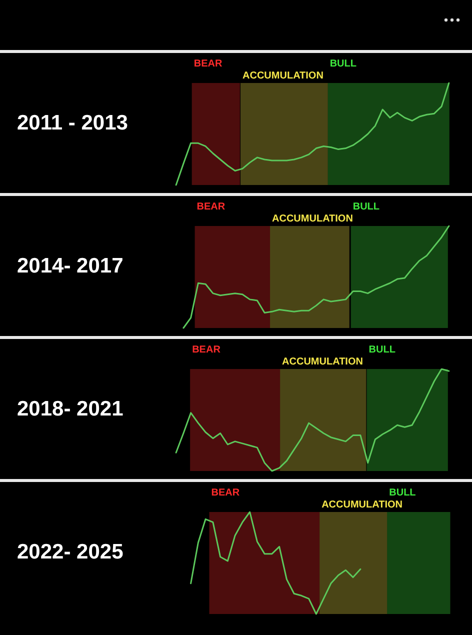  I want to click on text: 2011 - 2013, so click(72, 123).